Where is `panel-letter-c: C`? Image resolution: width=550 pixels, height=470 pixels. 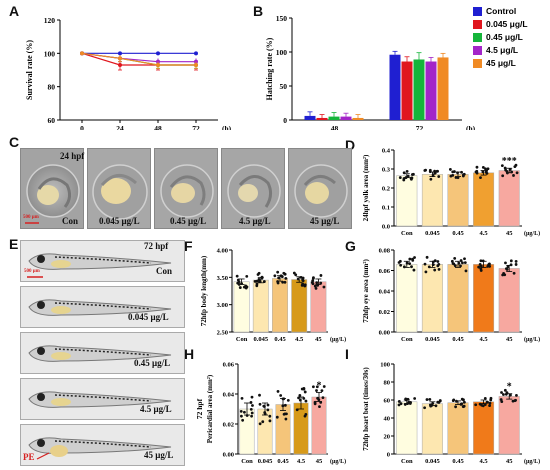 panel-letter-c: C is located at coordinates (14, 142).